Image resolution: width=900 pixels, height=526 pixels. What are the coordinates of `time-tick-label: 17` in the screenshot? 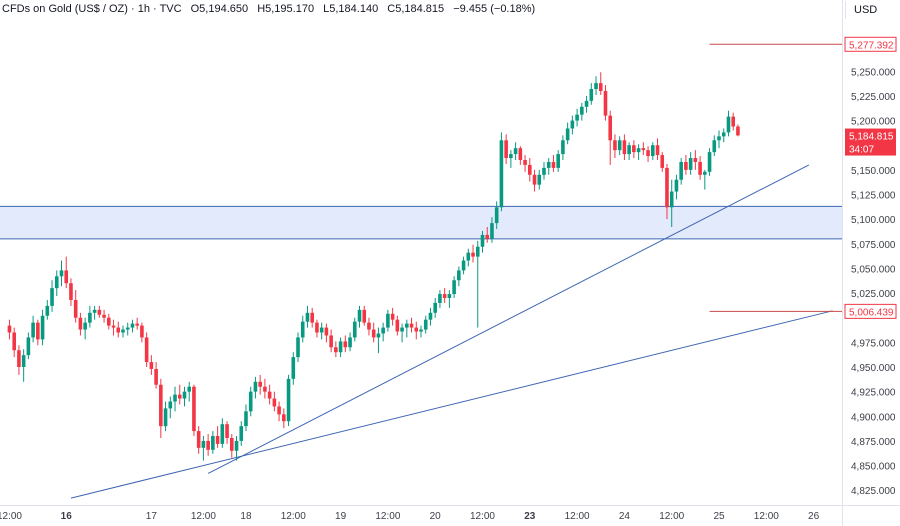 It's located at (152, 516).